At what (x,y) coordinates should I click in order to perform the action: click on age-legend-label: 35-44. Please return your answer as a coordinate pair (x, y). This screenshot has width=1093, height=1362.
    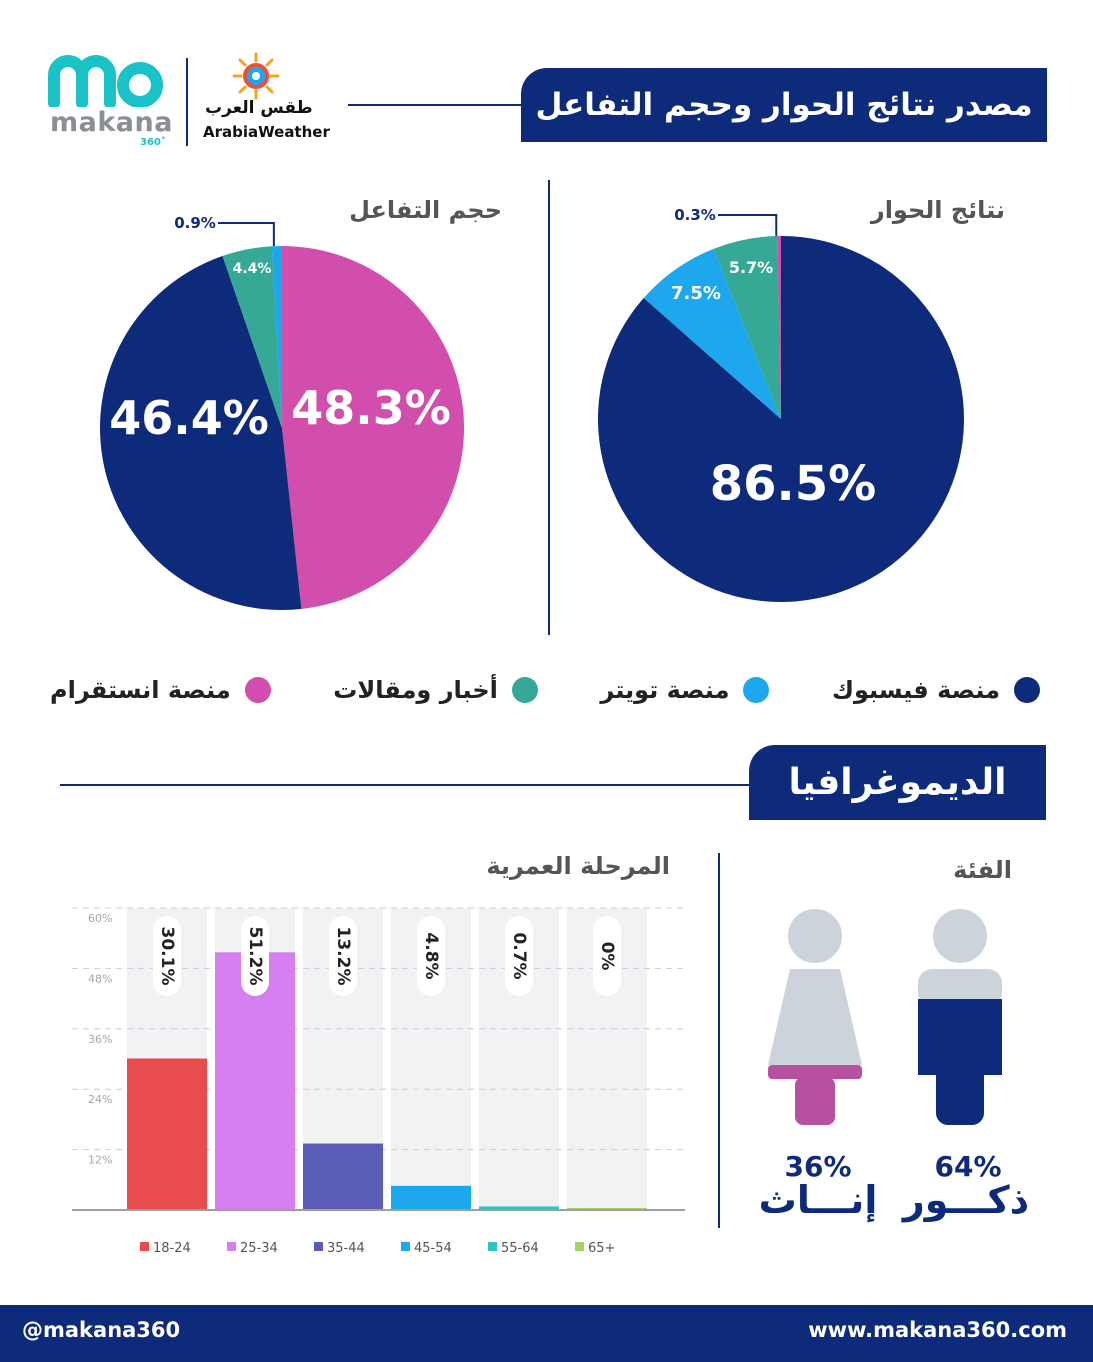
    Looking at the image, I should click on (346, 1248).